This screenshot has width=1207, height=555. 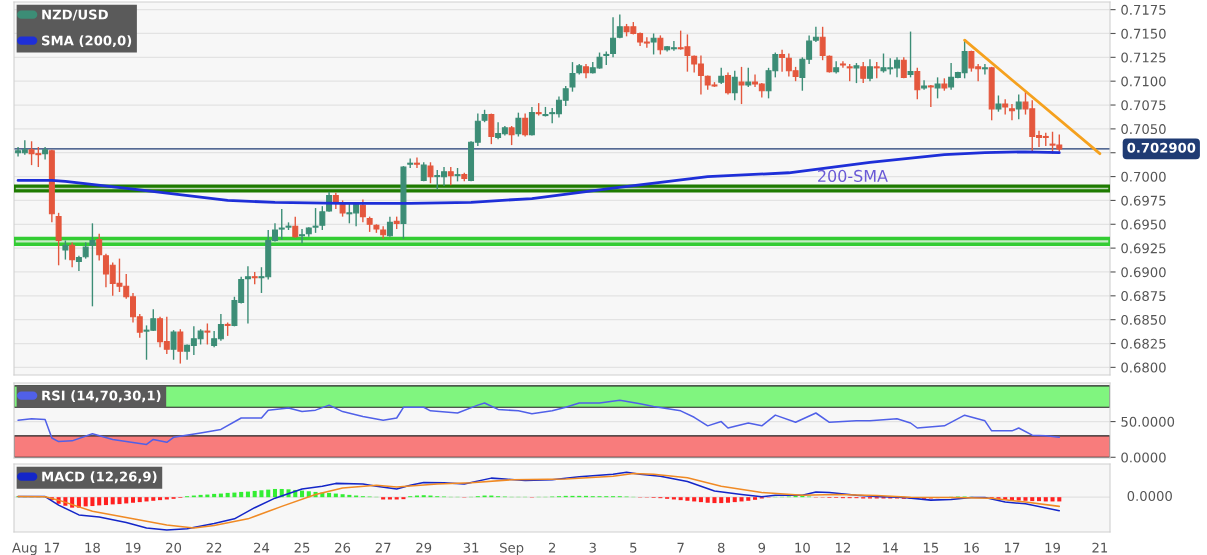 I want to click on x-tick-label: 16, so click(x=971, y=547).